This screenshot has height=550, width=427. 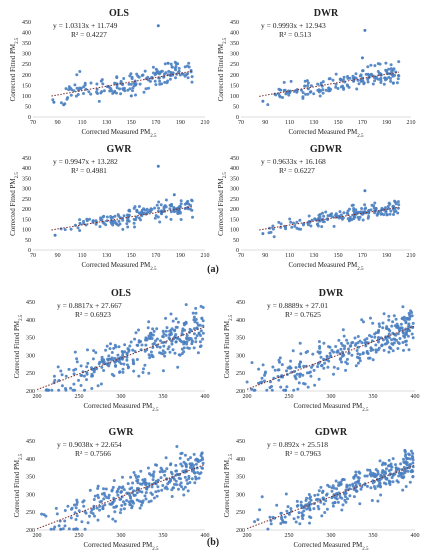 What do you see at coordinates (18, 346) in the screenshot?
I see `y-axis-label: Corrected Fitted PM2.5` at bounding box center [18, 346].